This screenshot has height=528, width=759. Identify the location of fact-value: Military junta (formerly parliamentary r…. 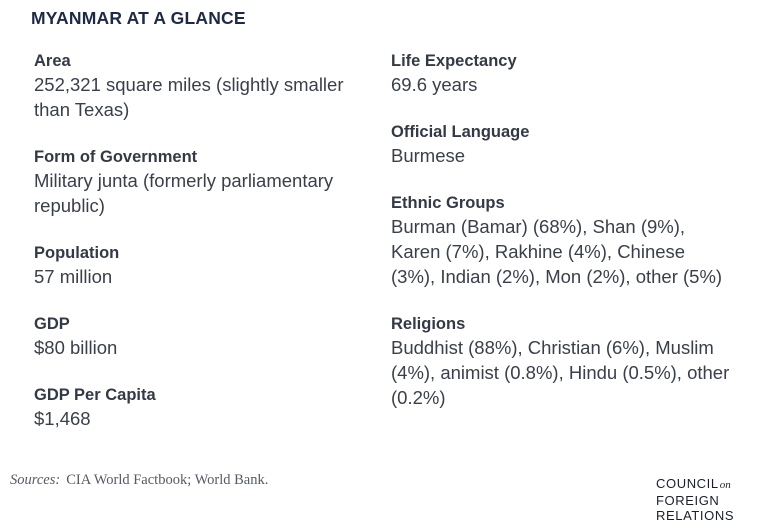
(184, 193).